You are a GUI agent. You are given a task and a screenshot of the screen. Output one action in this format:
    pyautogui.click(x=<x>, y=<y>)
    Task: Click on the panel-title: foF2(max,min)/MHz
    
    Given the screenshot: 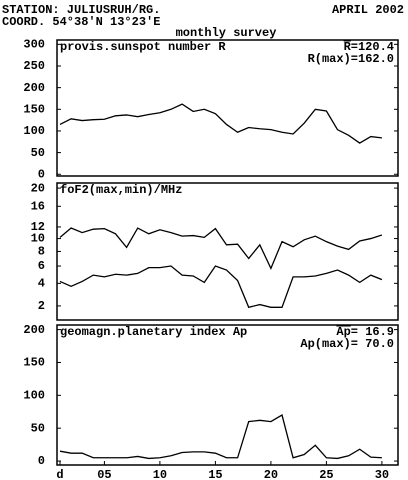 What is the action you would take?
    pyautogui.click(x=121, y=190)
    